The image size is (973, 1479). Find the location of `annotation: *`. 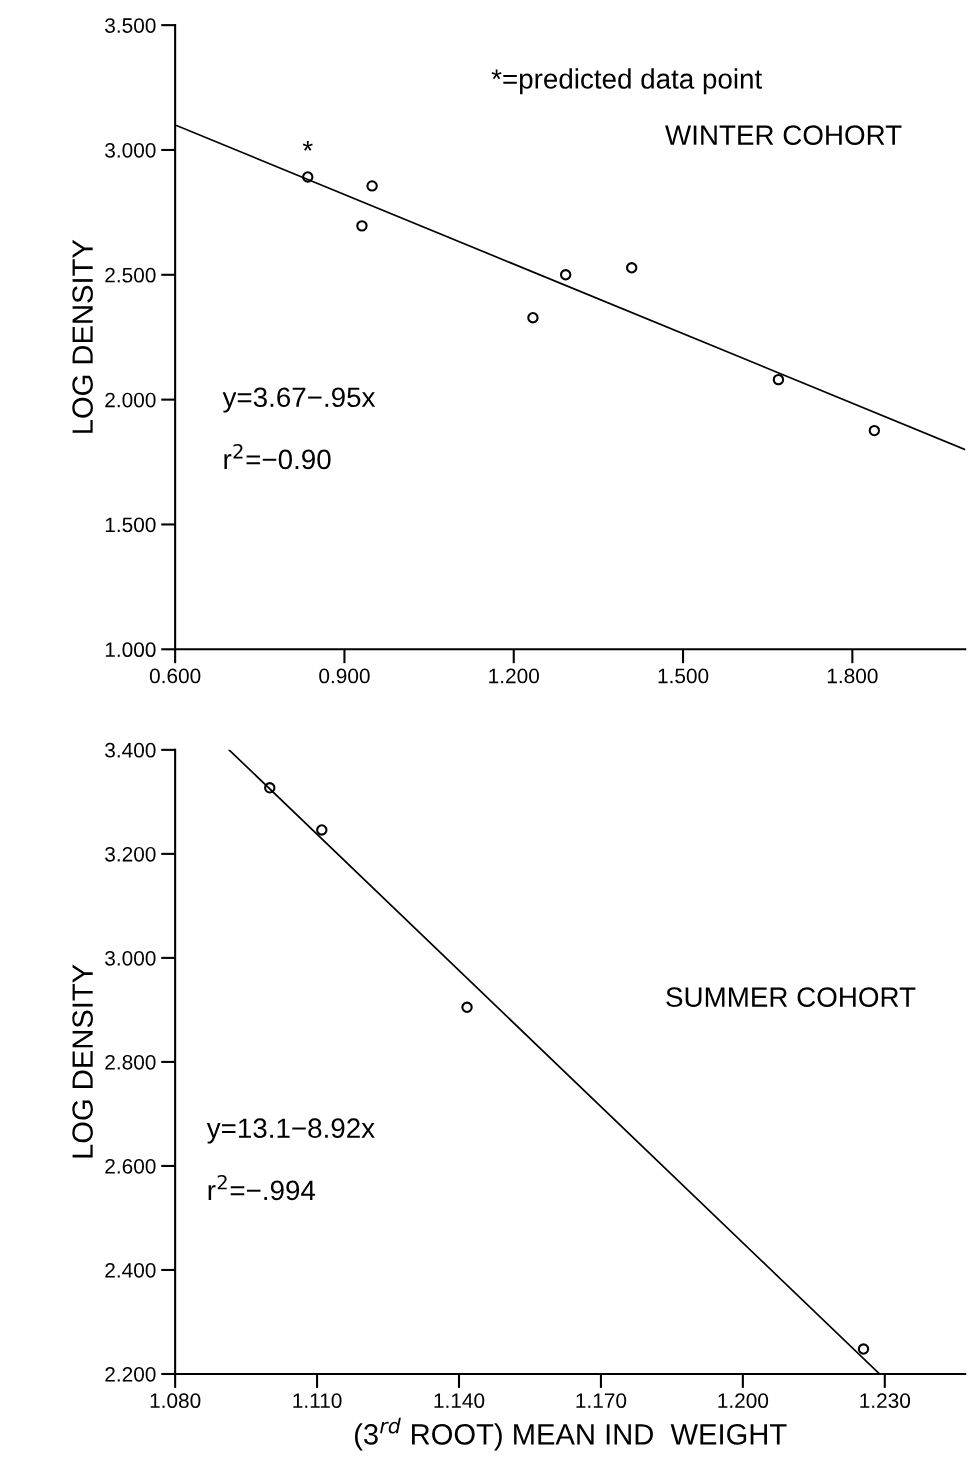

annotation: * is located at coordinates (307, 145).